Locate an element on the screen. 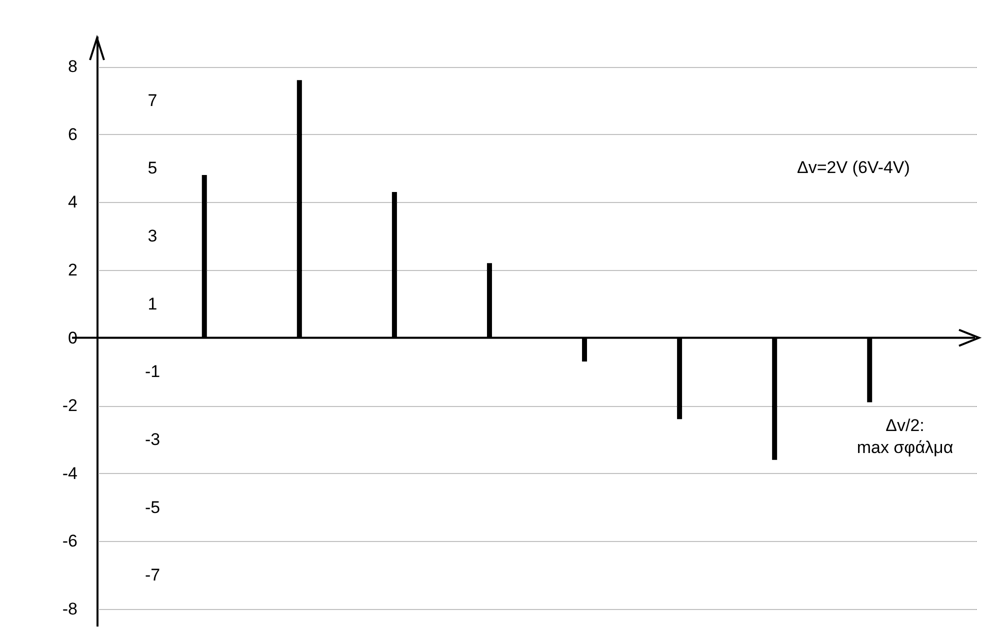 The image size is (1000, 627). y-tick-label: -4 is located at coordinates (70, 473).